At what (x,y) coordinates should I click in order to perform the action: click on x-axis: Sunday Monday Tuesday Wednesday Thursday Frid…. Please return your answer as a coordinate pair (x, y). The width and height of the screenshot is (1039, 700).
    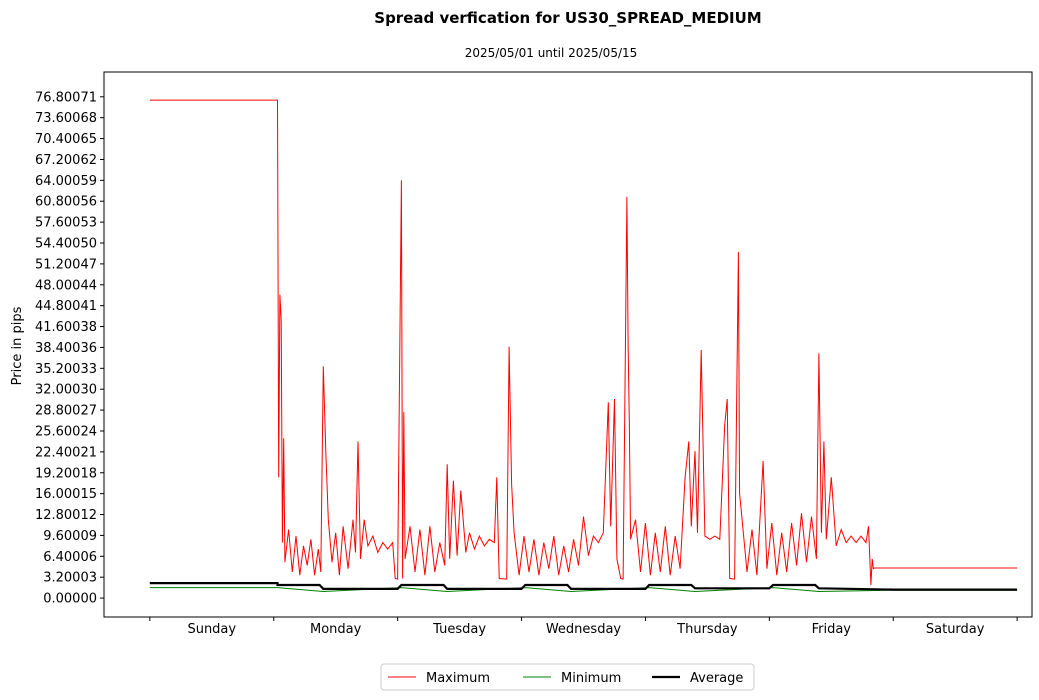
    Looking at the image, I should click on (583, 627).